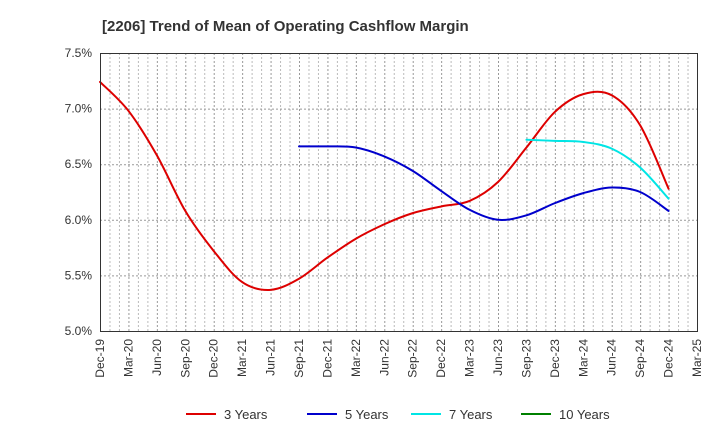 The image size is (720, 440). Describe the element at coordinates (555, 358) in the screenshot. I see `x-tick-label: Dec-23` at that location.